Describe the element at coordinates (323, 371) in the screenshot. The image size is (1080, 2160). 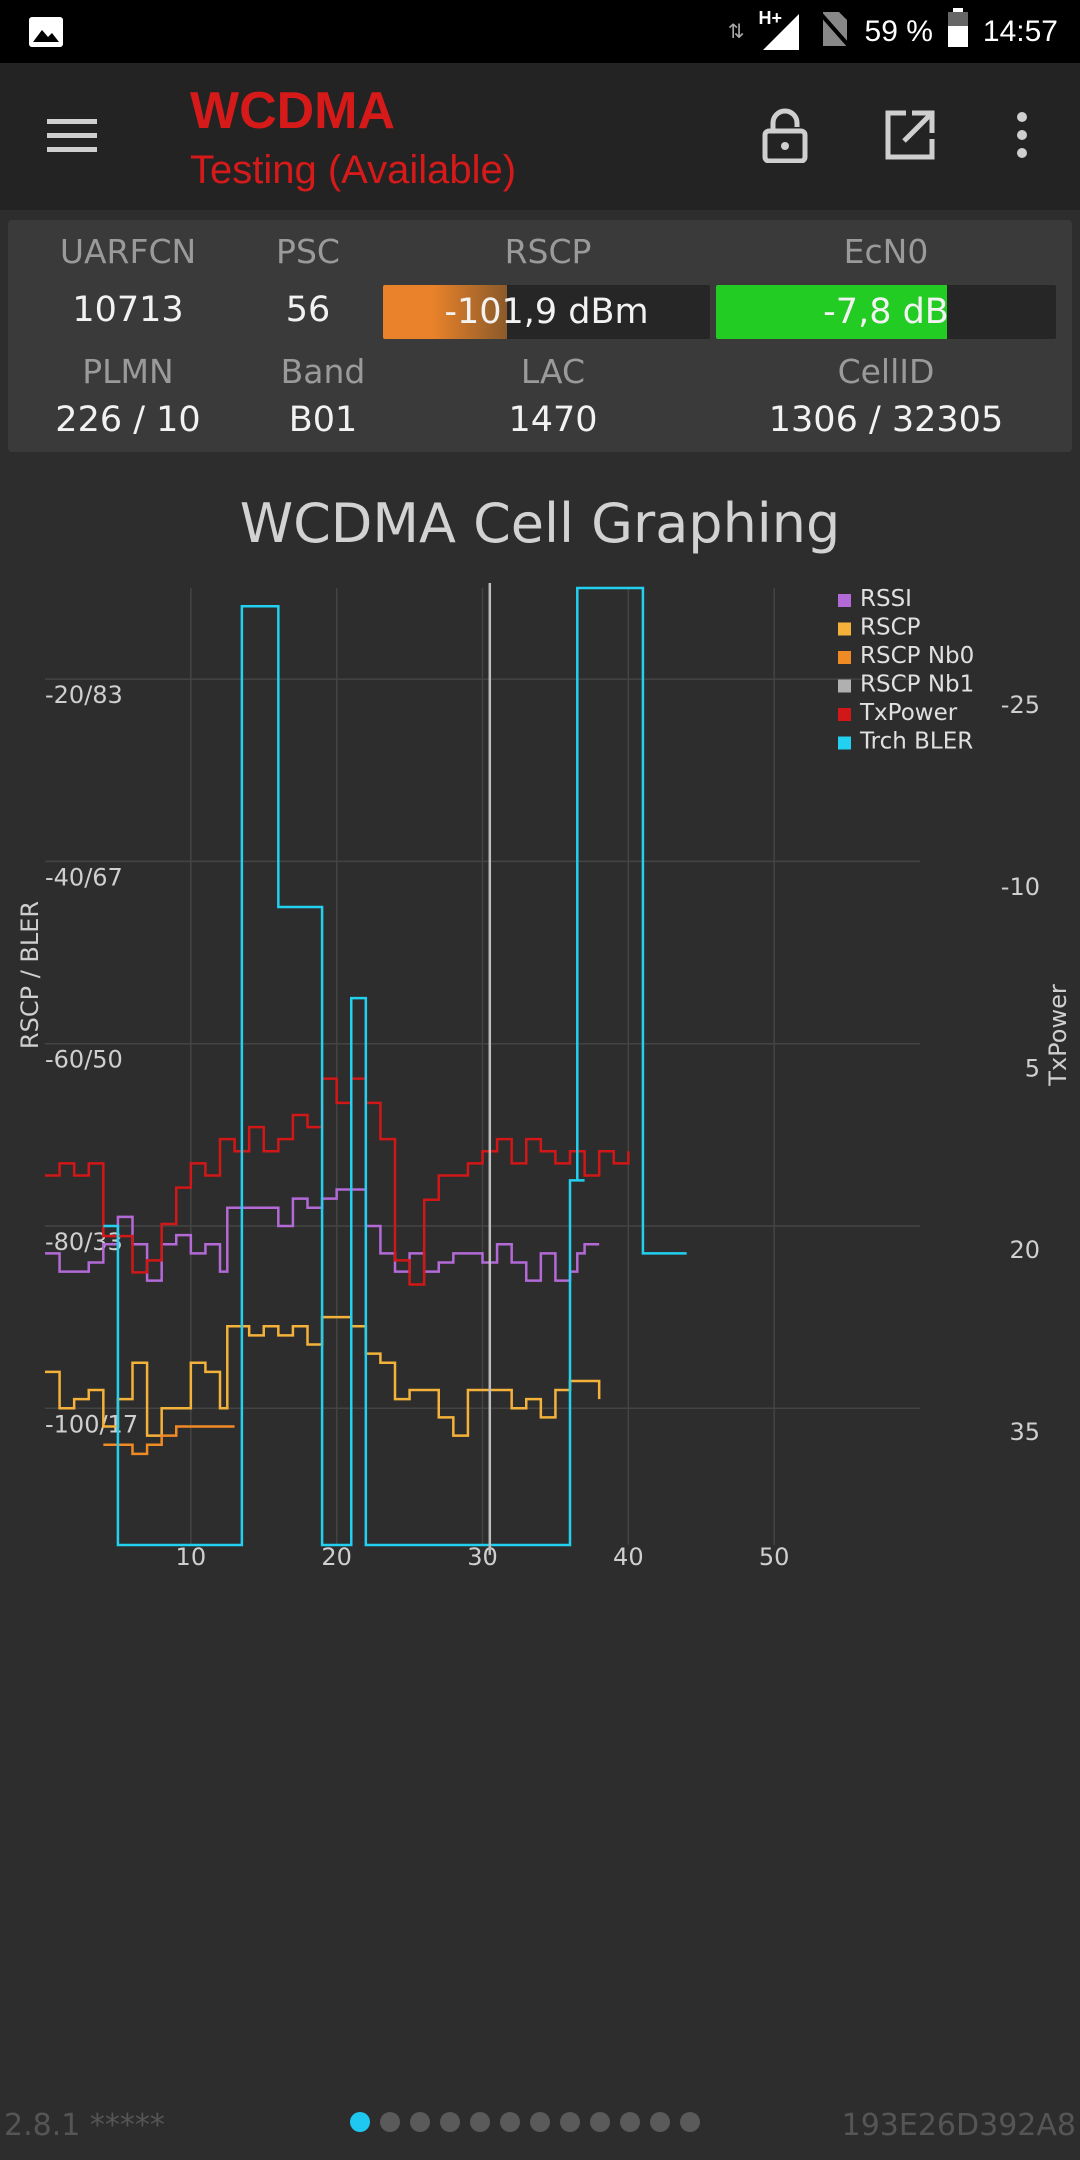
I see `band-label: Band` at that location.